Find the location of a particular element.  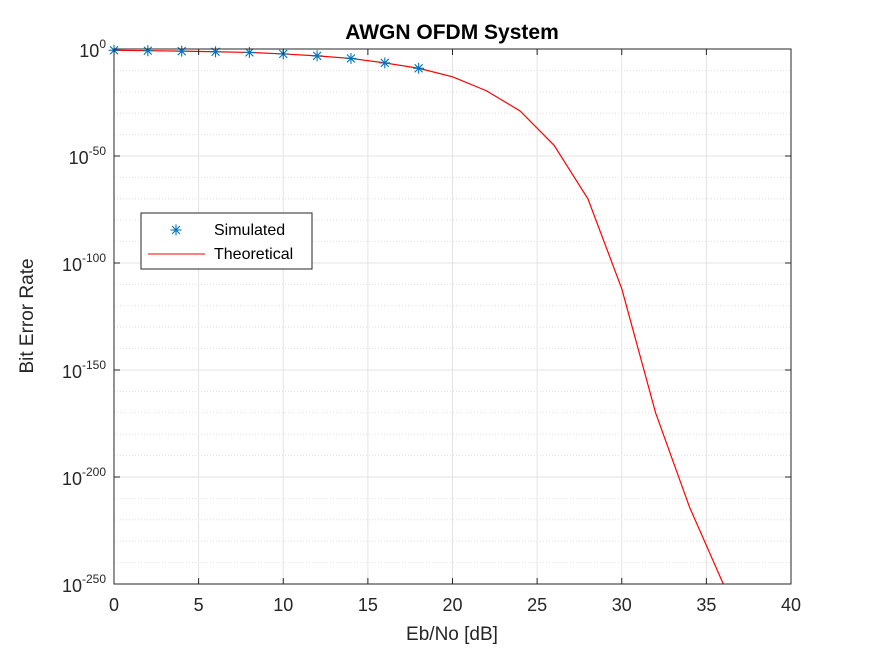

y-tick-label: 10-200 is located at coordinates (84, 477).